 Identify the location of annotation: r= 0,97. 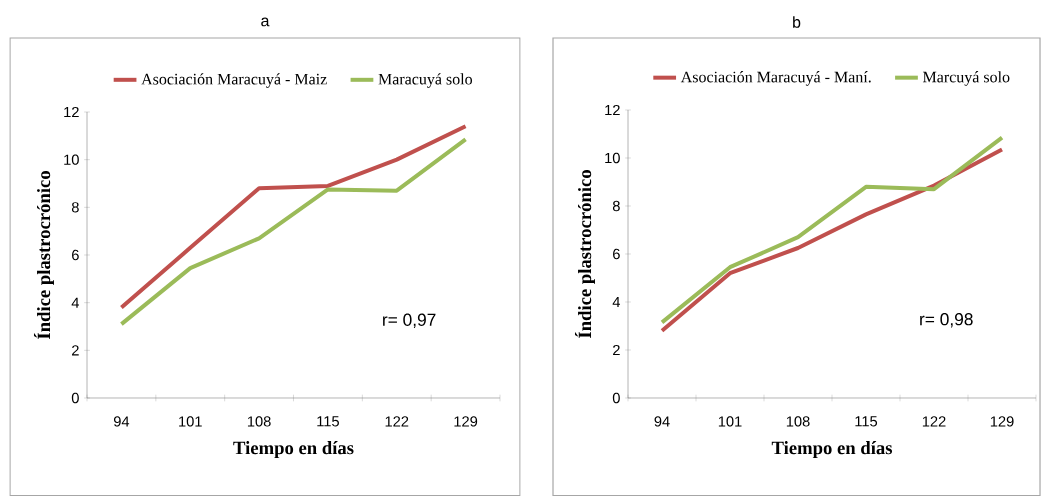
(409, 320).